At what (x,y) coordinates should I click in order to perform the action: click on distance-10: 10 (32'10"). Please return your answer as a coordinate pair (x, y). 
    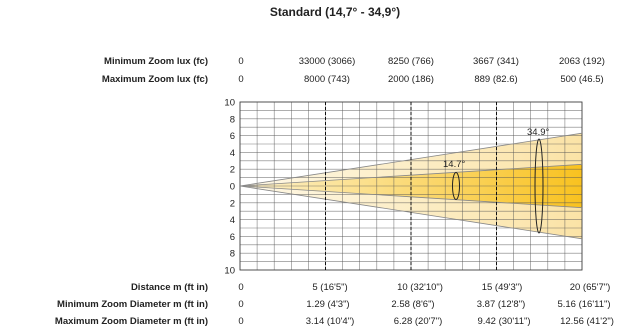
    Looking at the image, I should click on (420, 287).